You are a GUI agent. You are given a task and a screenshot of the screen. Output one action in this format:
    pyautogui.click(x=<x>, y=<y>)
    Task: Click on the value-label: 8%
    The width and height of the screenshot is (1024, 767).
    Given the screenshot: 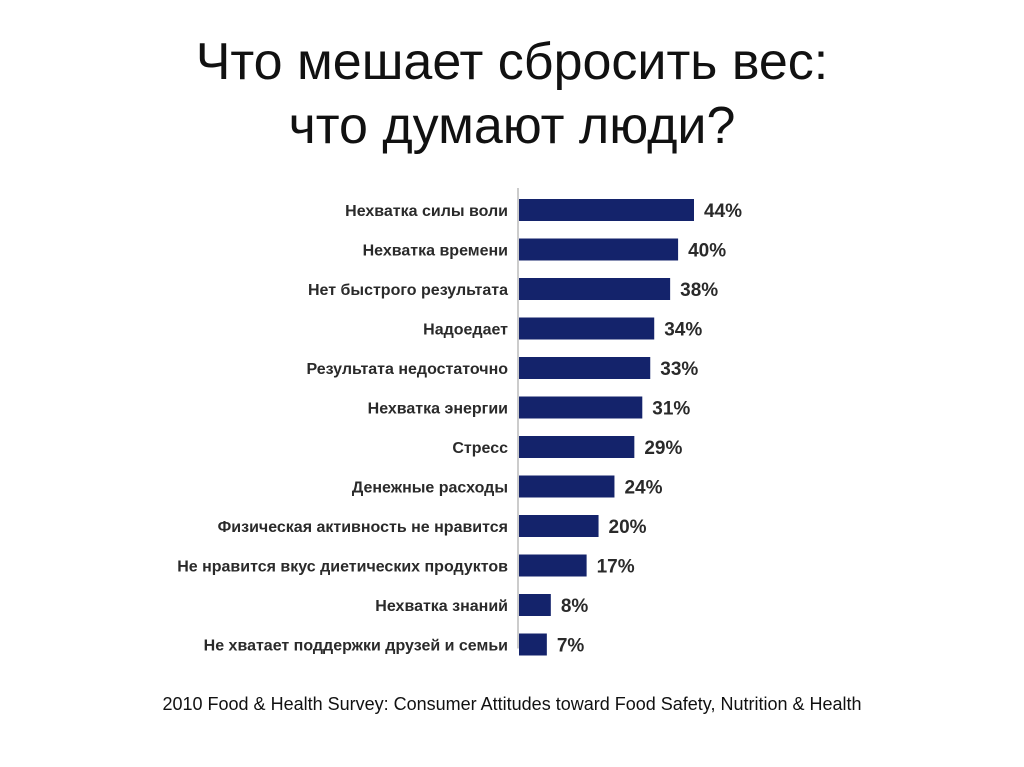 What is the action you would take?
    pyautogui.click(x=575, y=606)
    